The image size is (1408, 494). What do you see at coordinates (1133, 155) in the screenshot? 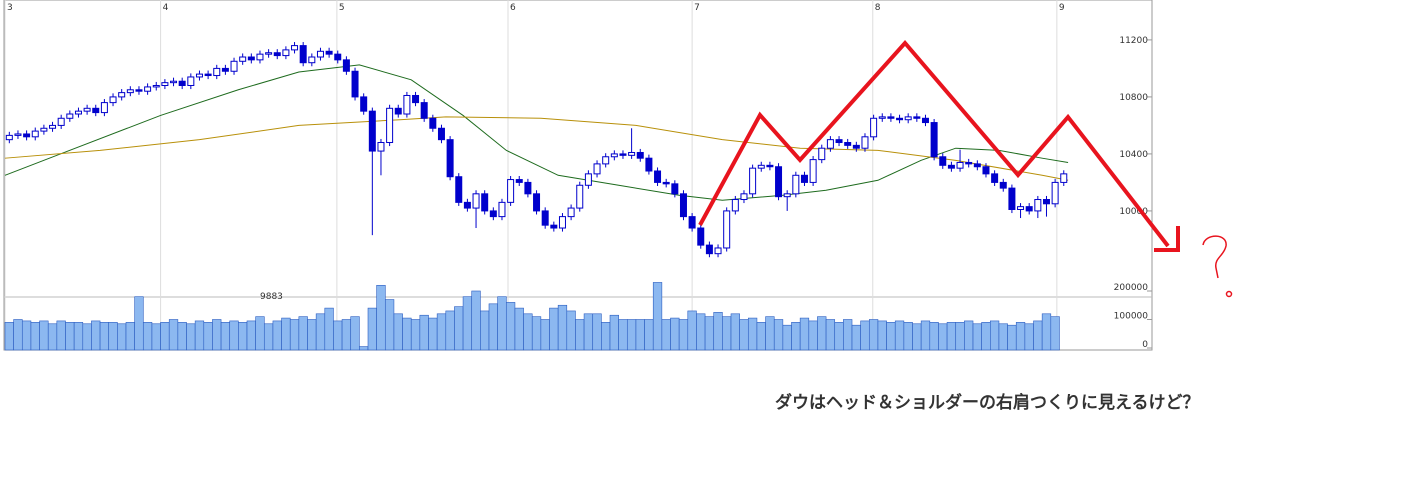
I see `y-tick-label: 10400` at bounding box center [1133, 155].